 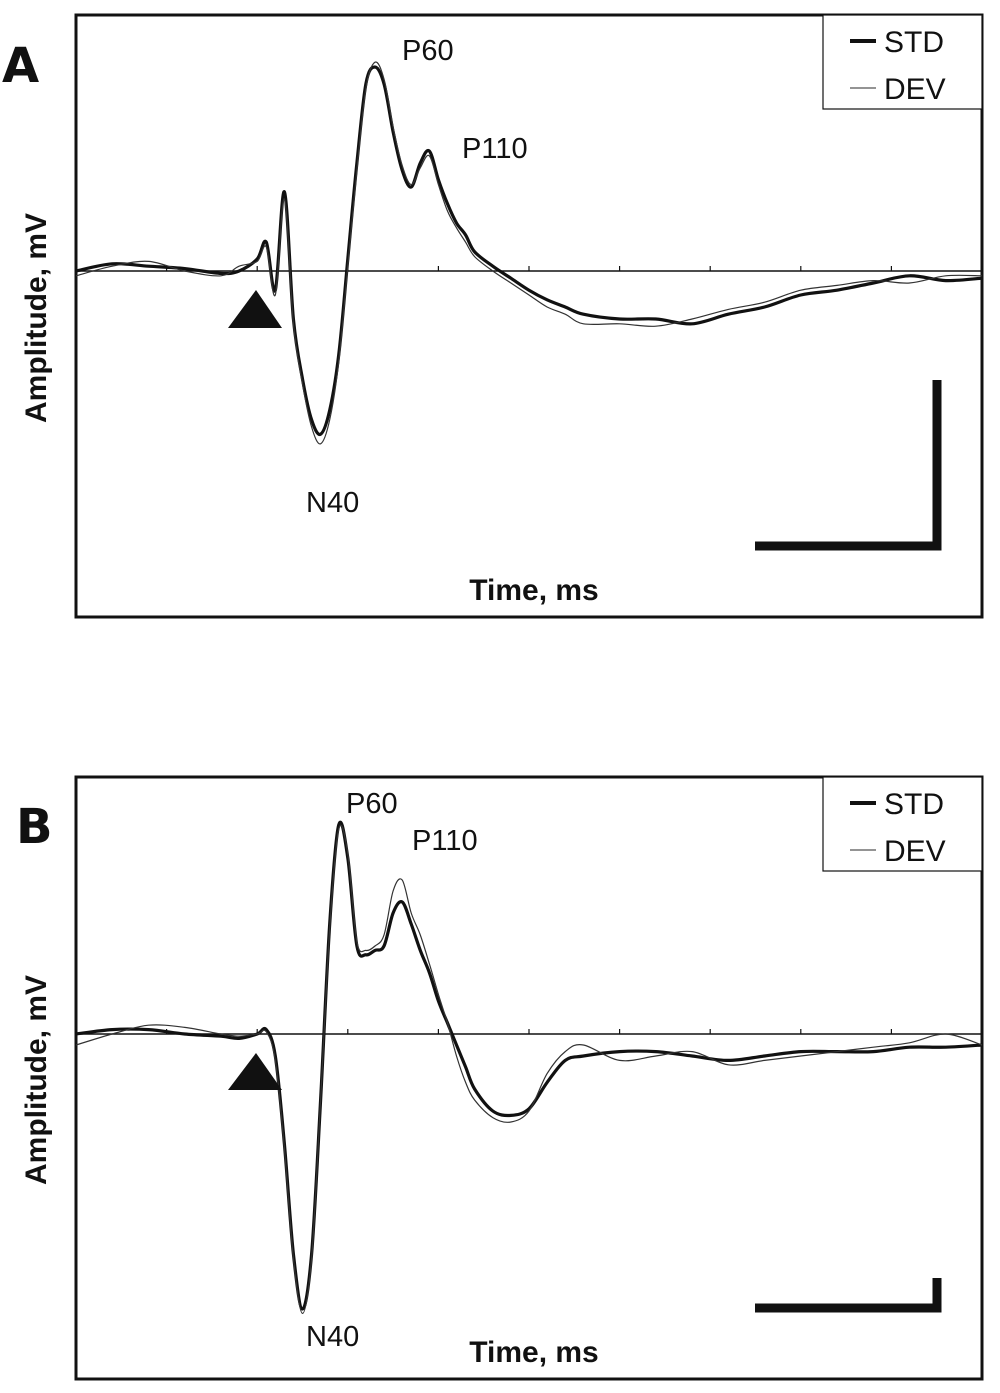 What do you see at coordinates (428, 51) in the screenshot?
I see `panel-a-p60-label: P60` at bounding box center [428, 51].